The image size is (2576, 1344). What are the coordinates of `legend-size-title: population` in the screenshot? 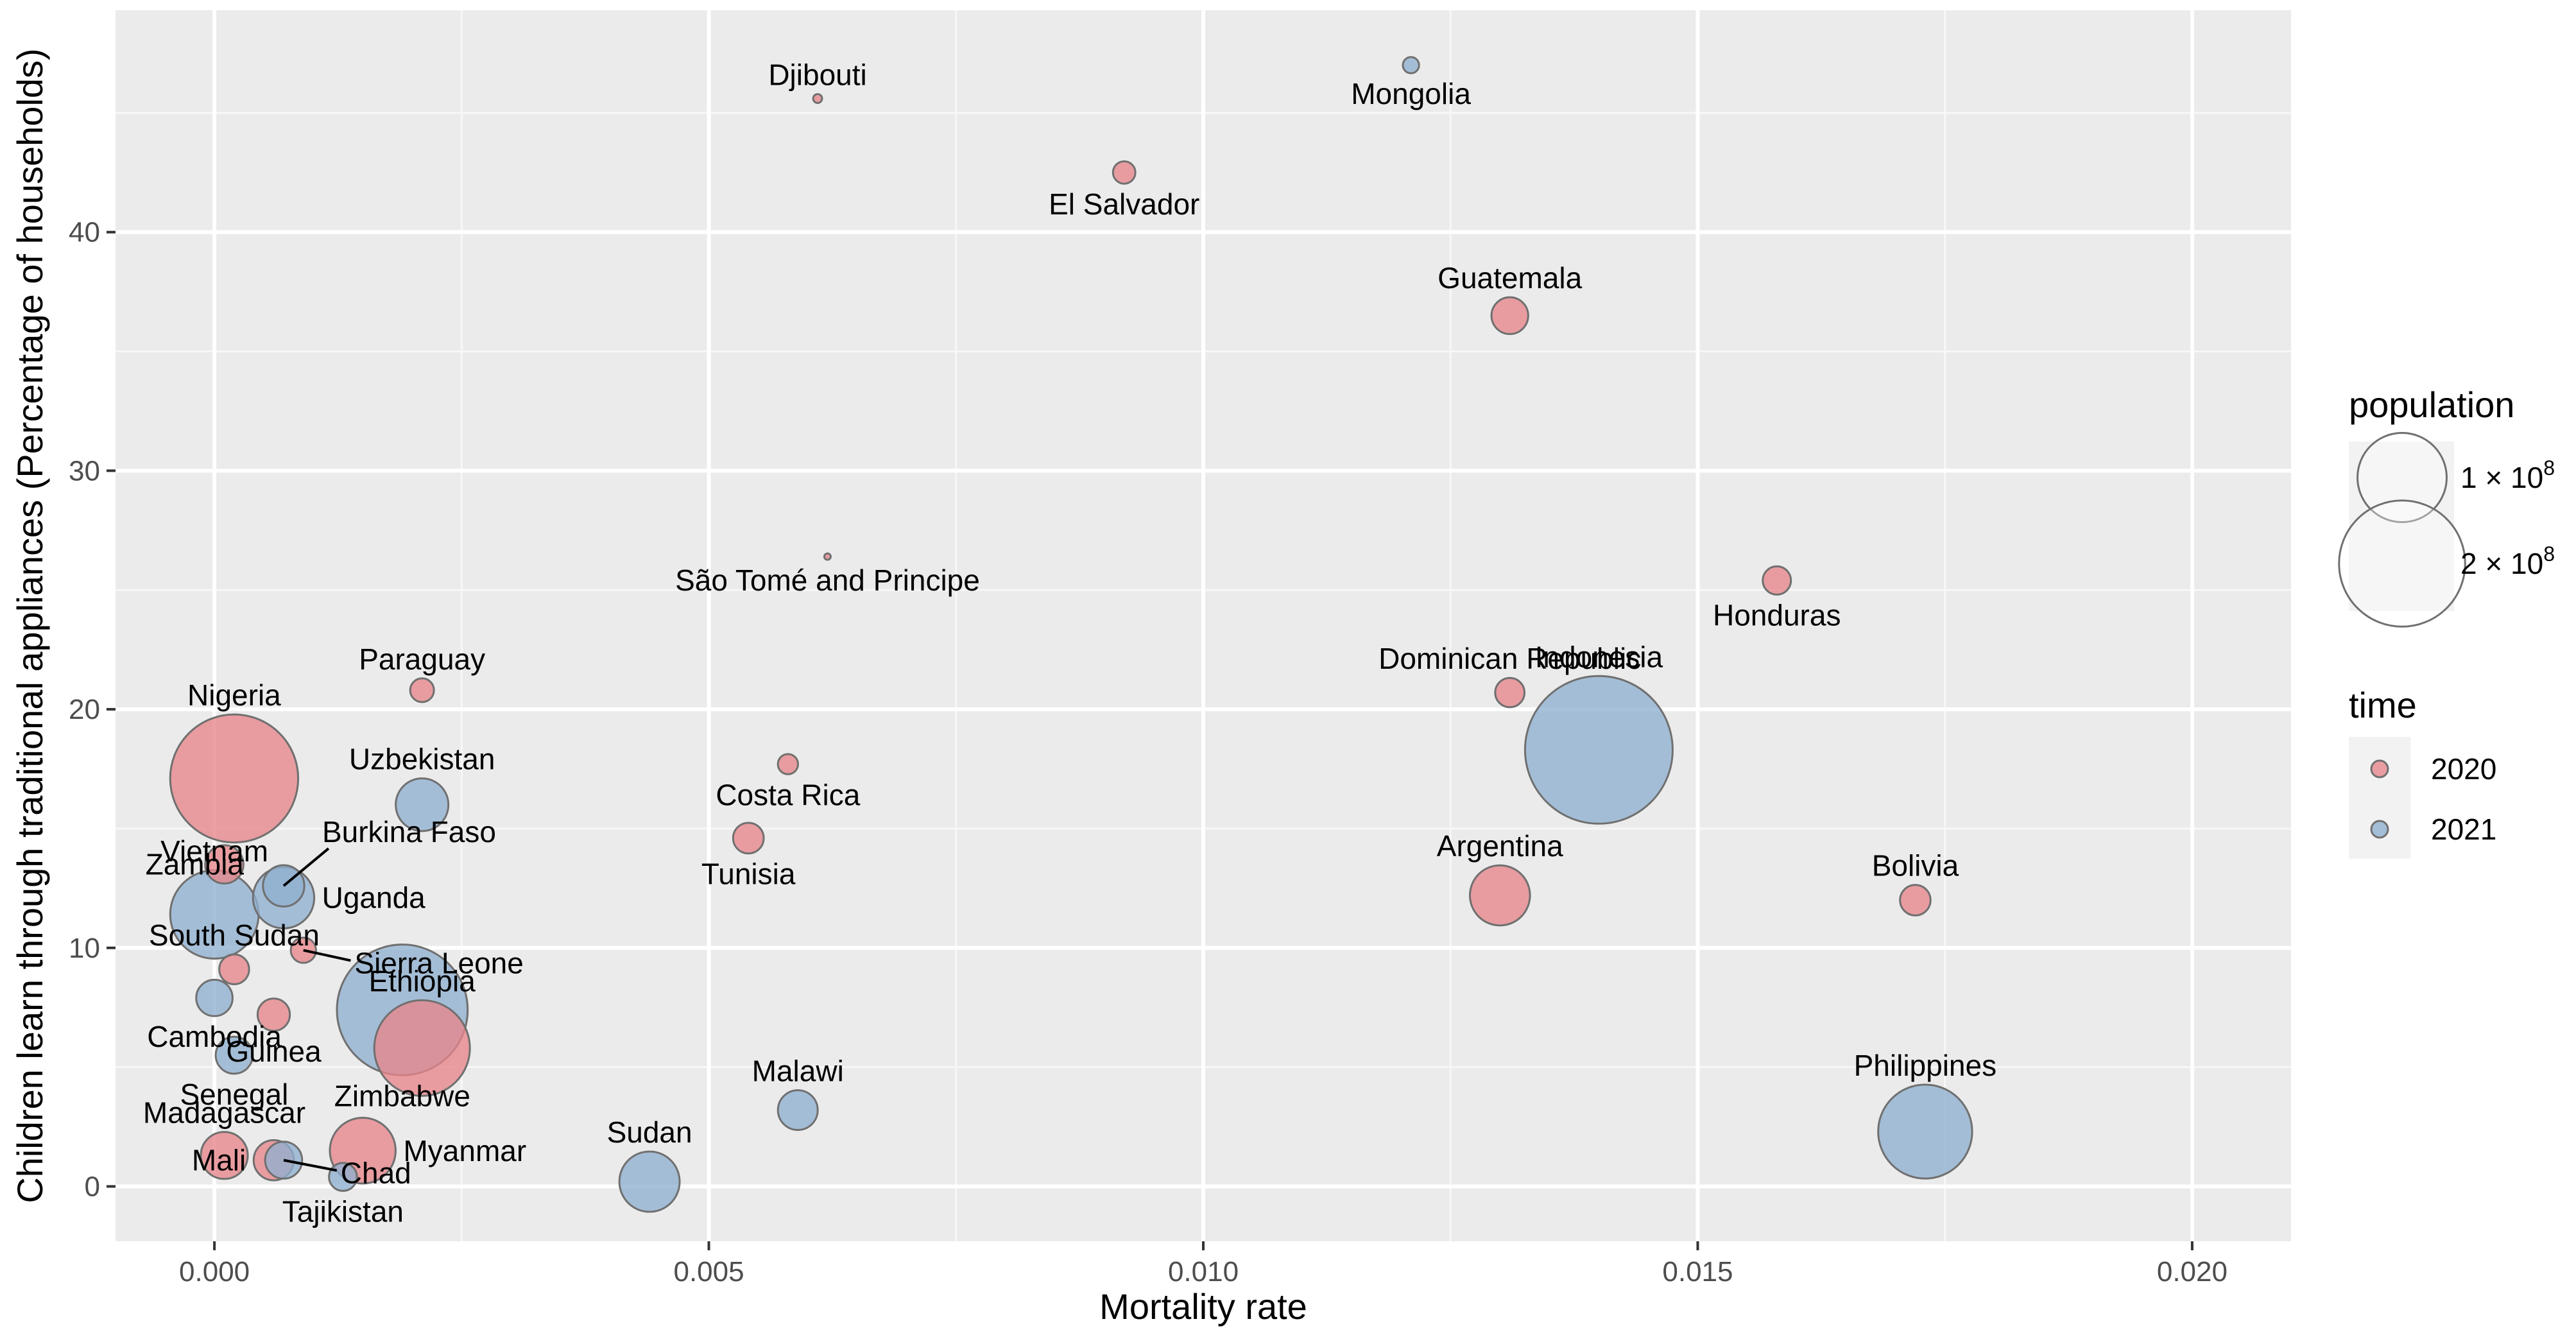 It's located at (2431, 405).